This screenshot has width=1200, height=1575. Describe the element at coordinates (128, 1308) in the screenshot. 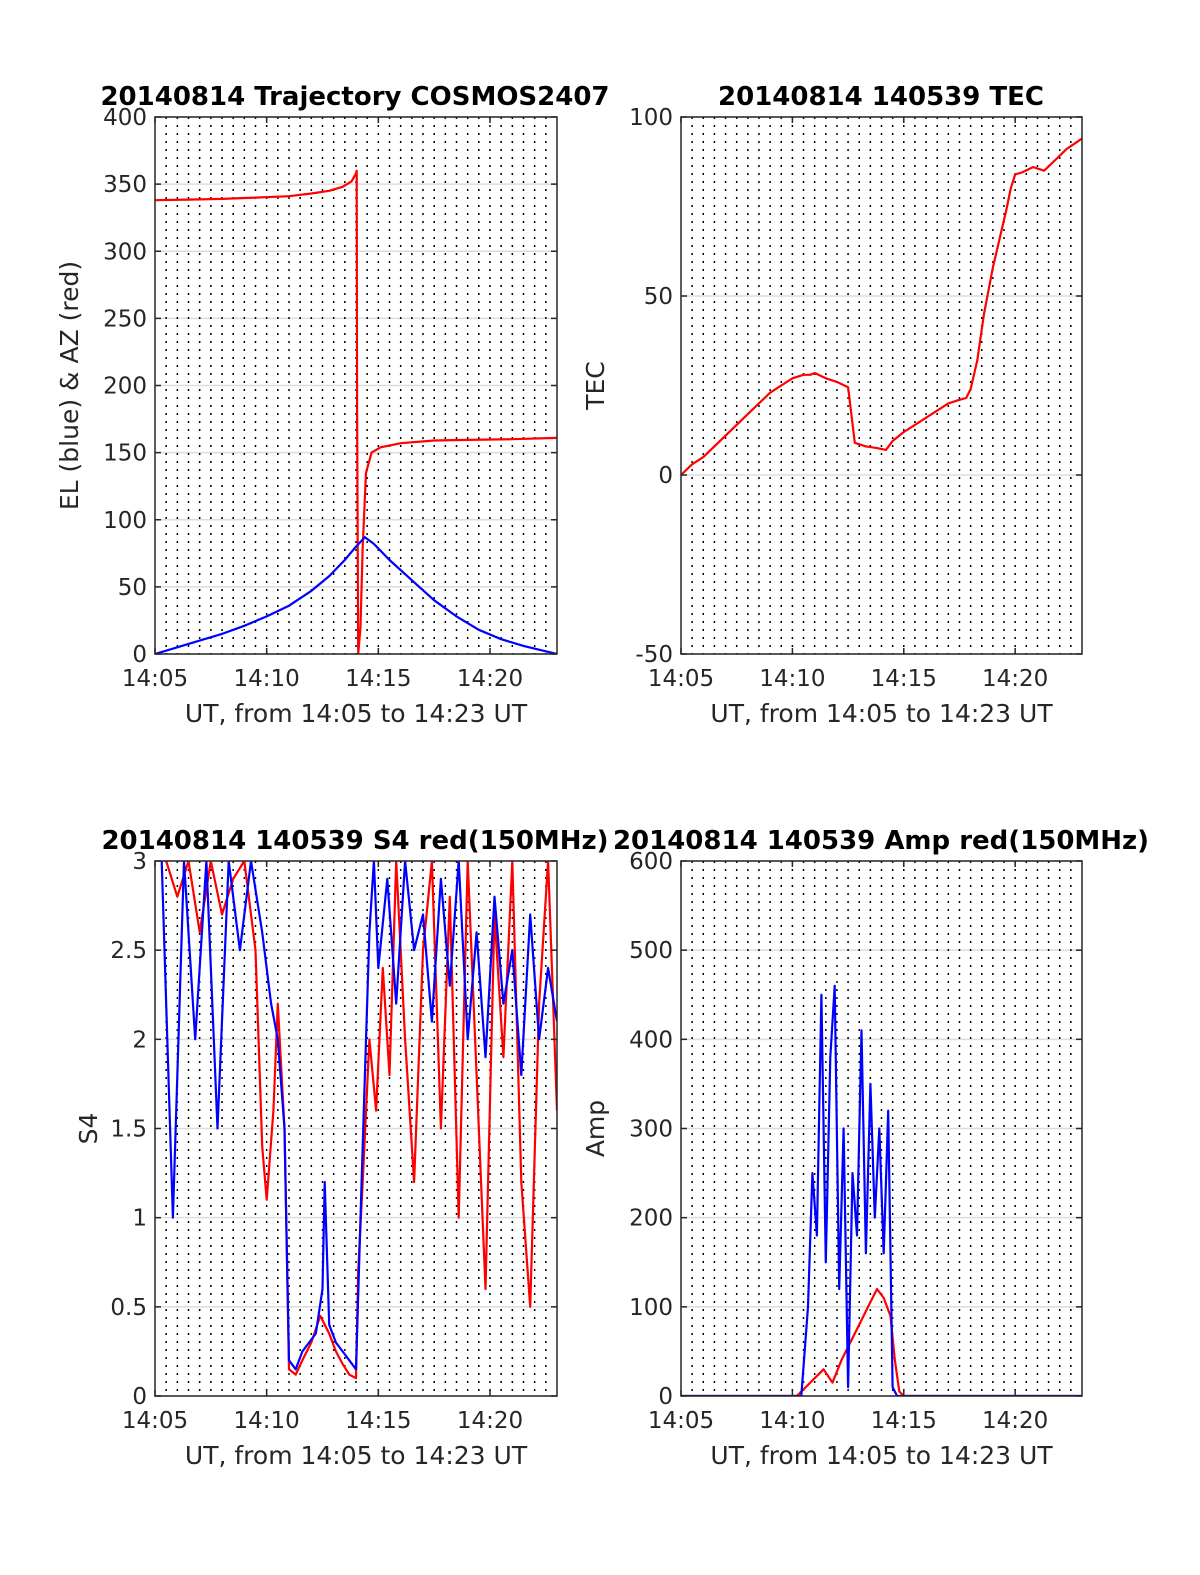

I see `y-tick-label: 0.5` at that location.